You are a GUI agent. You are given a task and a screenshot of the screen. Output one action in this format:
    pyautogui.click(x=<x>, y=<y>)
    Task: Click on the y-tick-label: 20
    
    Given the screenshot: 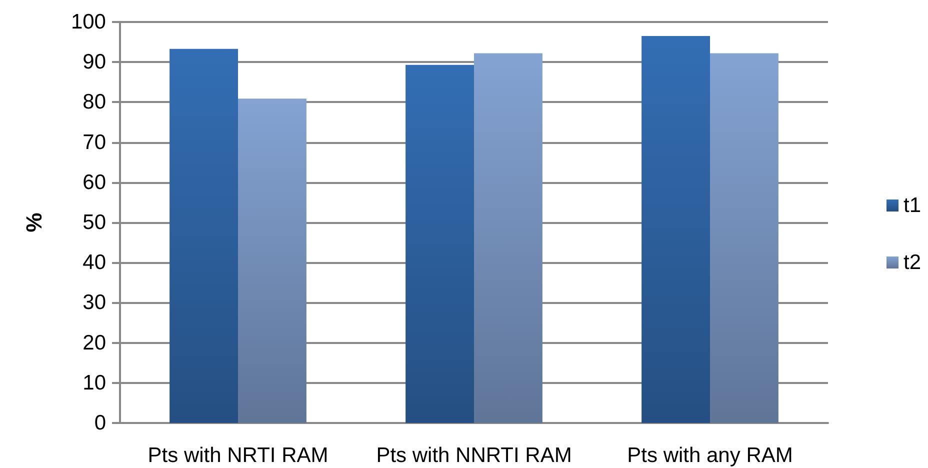 What is the action you would take?
    pyautogui.click(x=94, y=342)
    